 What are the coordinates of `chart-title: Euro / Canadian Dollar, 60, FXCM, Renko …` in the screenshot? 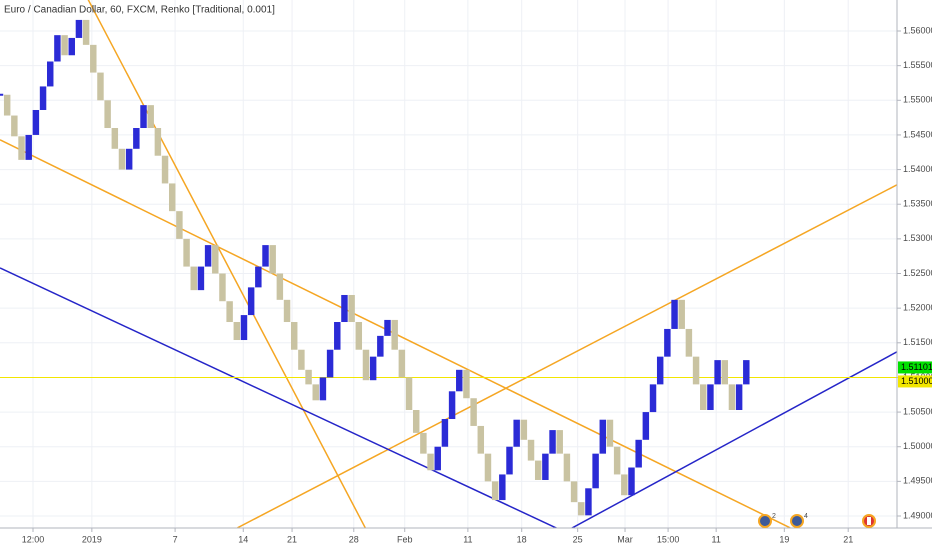 It's located at (139, 10).